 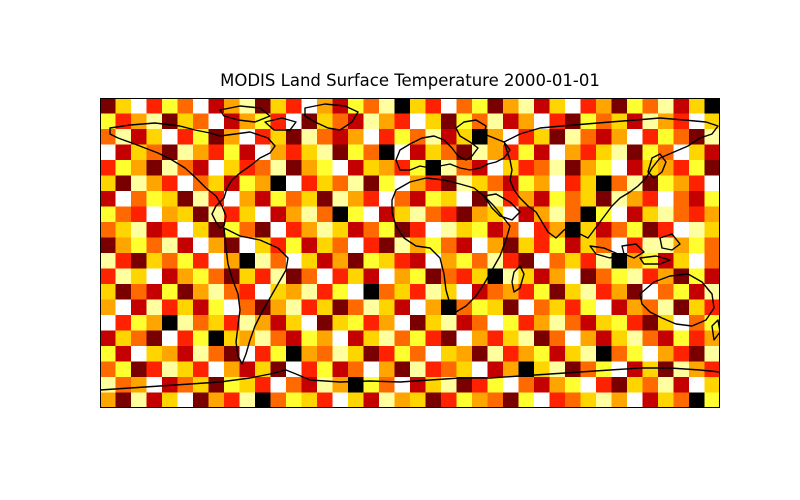 I want to click on coastline-greenland, so click(x=331, y=117).